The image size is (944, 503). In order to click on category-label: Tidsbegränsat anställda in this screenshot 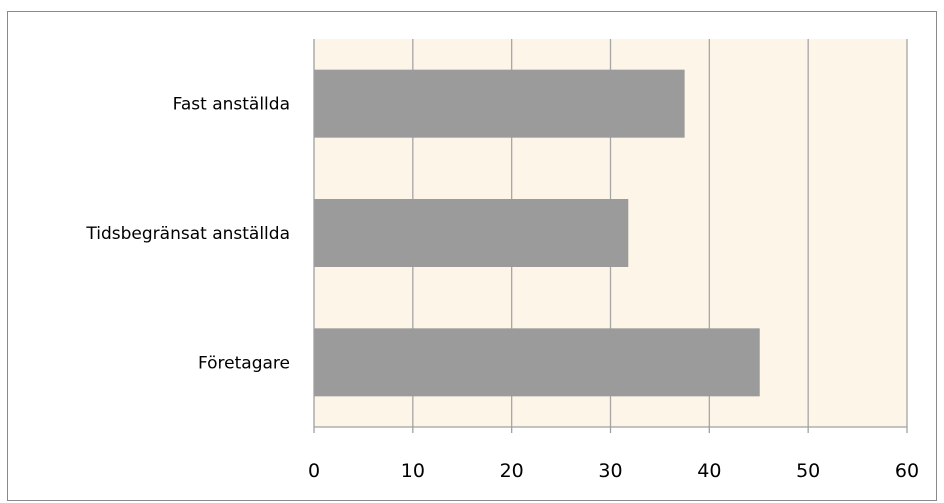, I will do `click(187, 234)`.